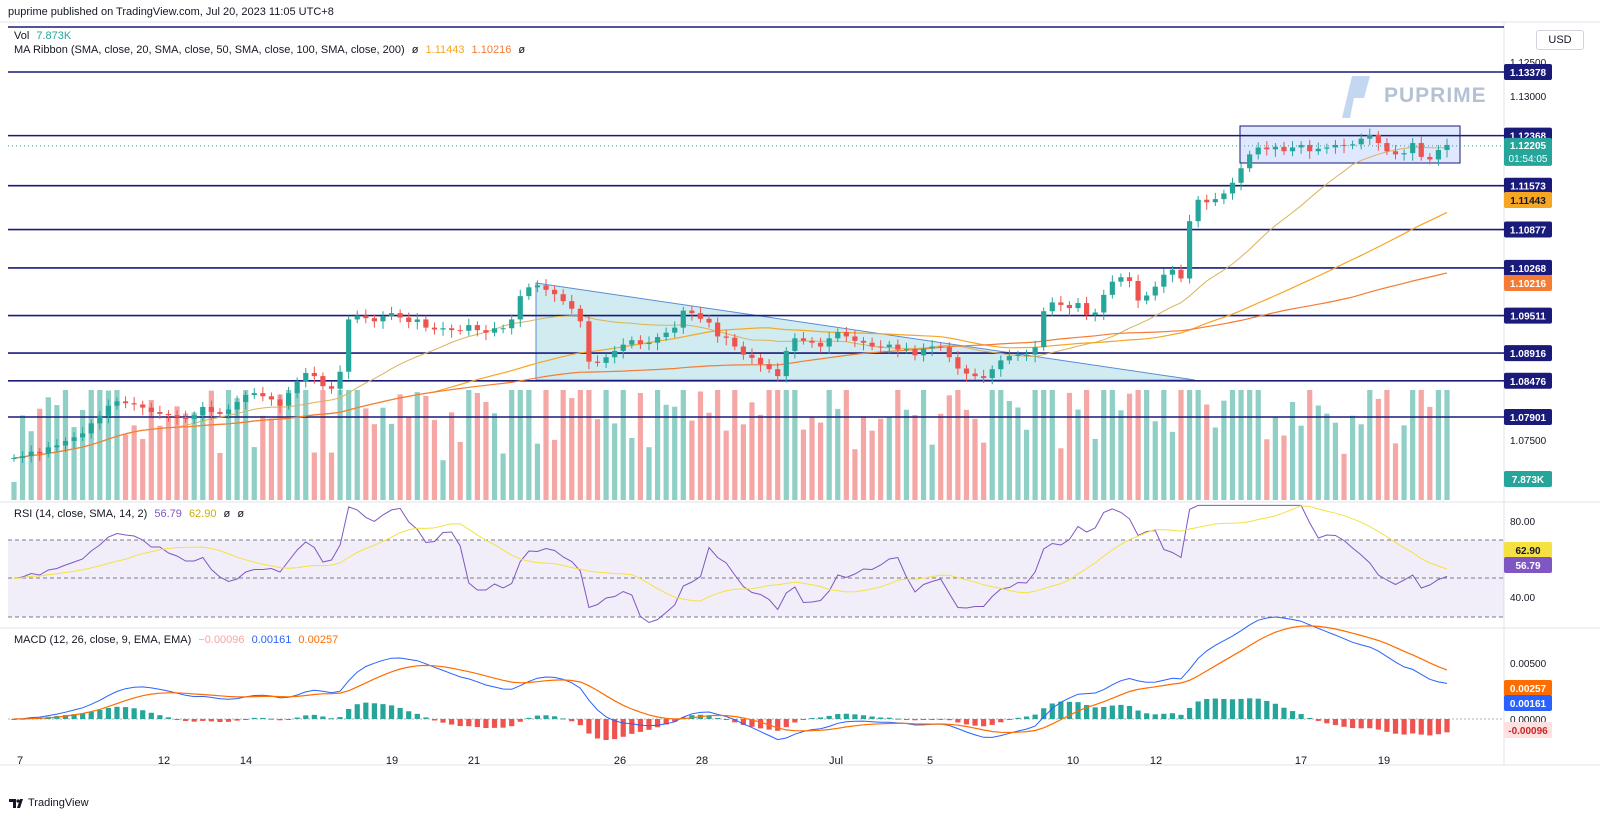 The width and height of the screenshot is (1600, 819). I want to click on ma-ribbon-eye-icon: ø, so click(415, 50).